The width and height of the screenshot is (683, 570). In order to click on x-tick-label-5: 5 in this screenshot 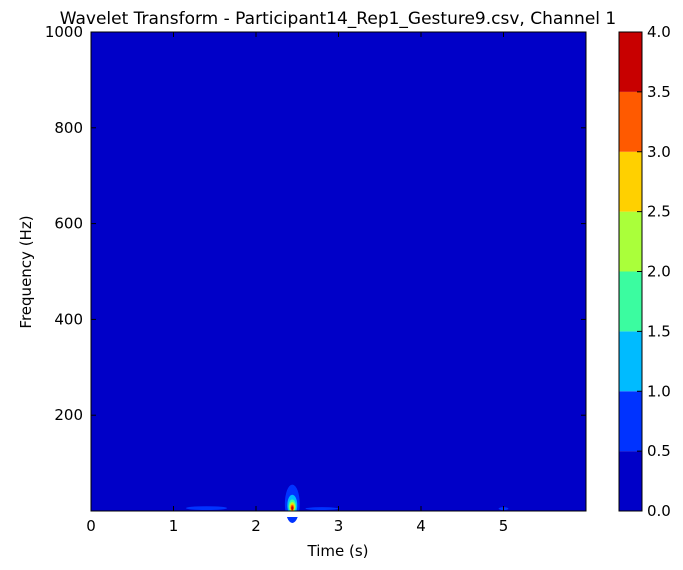, I will do `click(504, 526)`.